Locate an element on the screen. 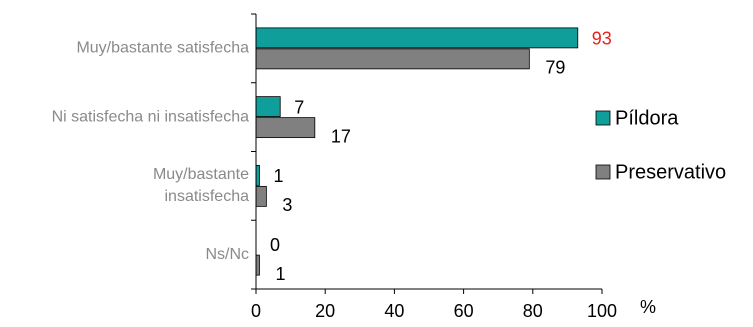 The height and width of the screenshot is (327, 753). x-tick-label-0: 0 is located at coordinates (256, 311).